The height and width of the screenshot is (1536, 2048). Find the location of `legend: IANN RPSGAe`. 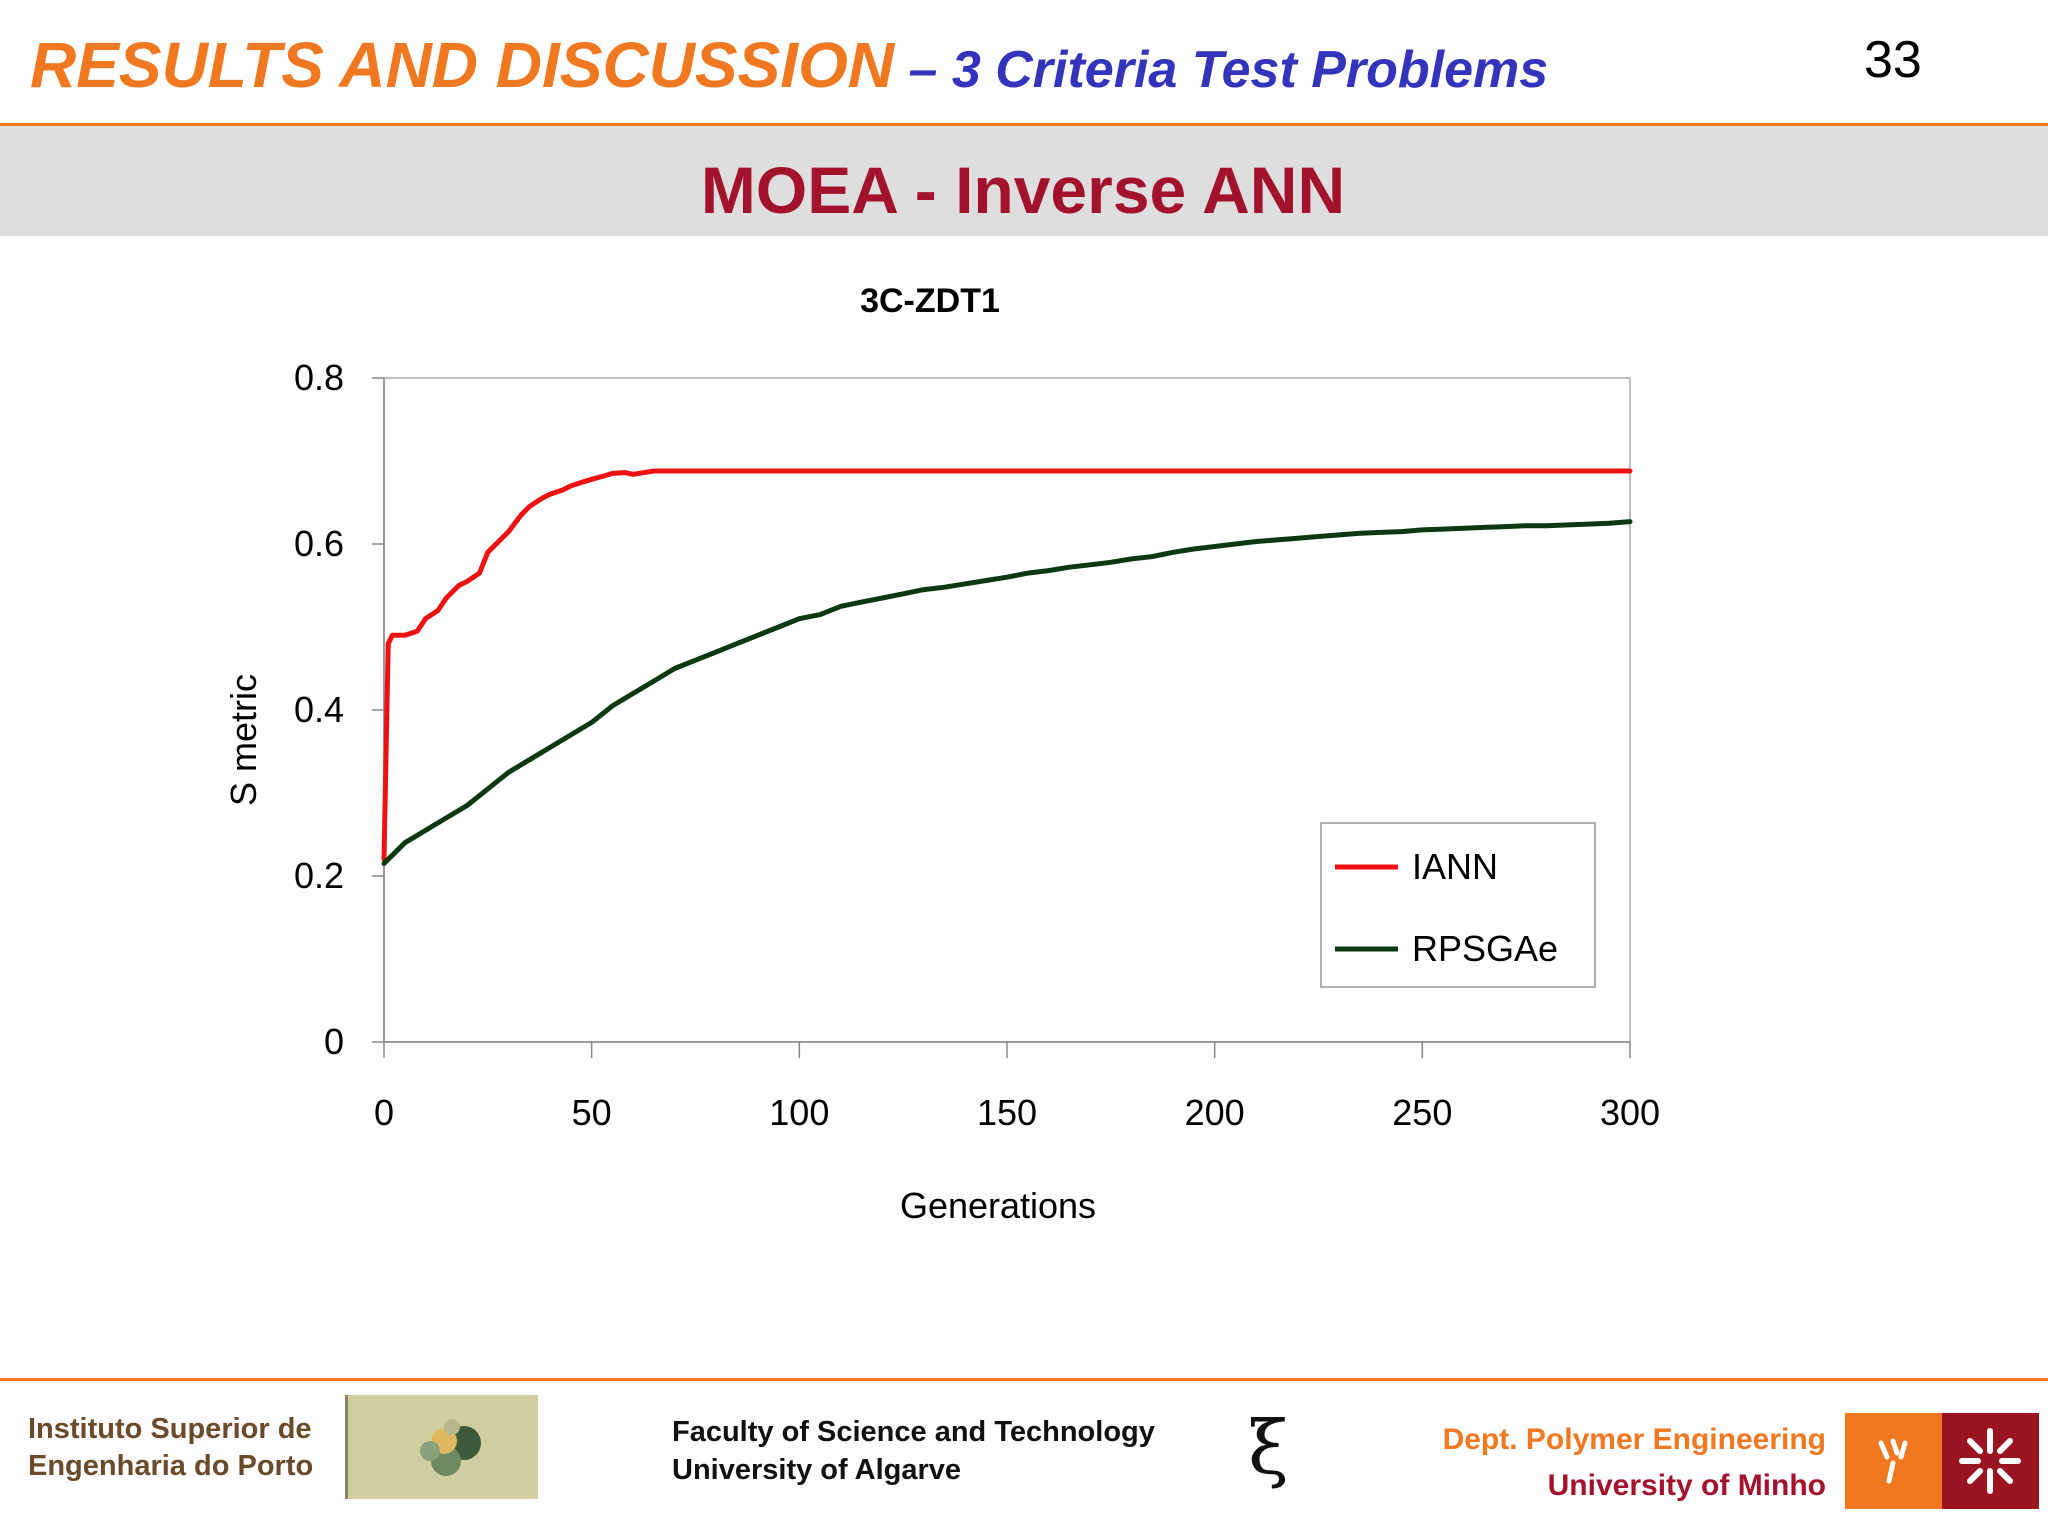

legend: IANN RPSGAe is located at coordinates (1458, 905).